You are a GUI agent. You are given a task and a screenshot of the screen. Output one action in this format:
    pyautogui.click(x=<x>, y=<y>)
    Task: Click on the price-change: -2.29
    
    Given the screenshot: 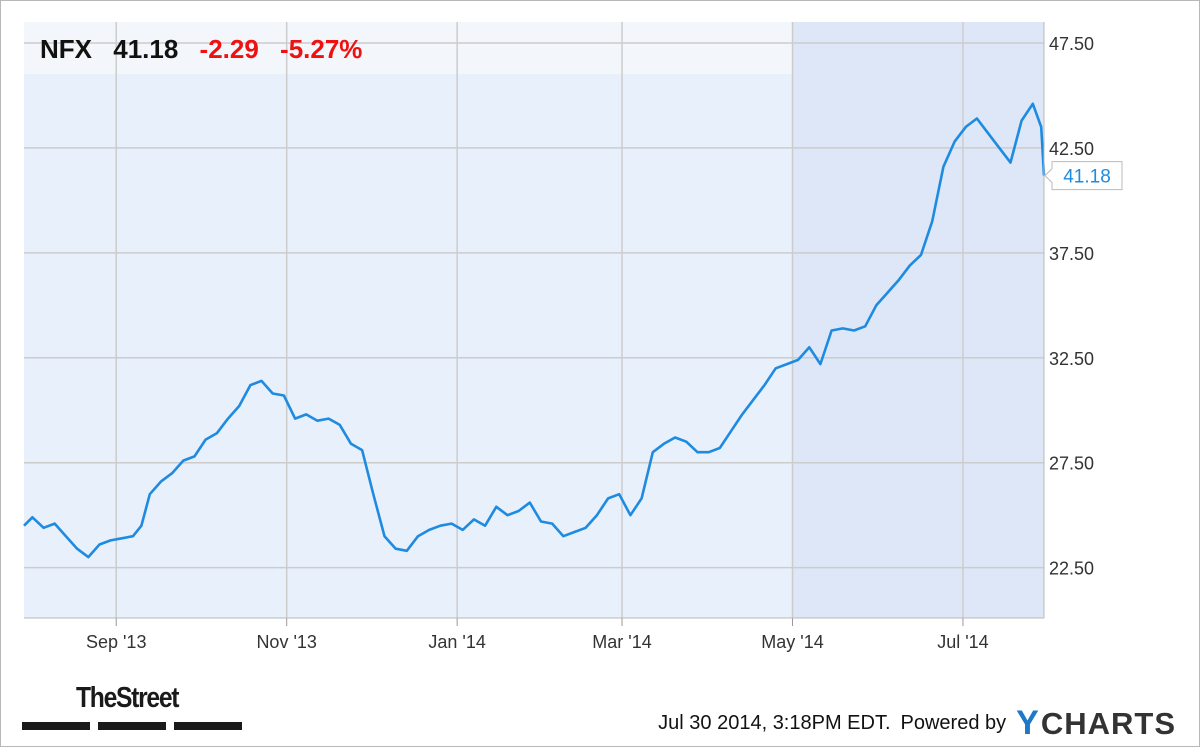 What is the action you would take?
    pyautogui.click(x=229, y=49)
    